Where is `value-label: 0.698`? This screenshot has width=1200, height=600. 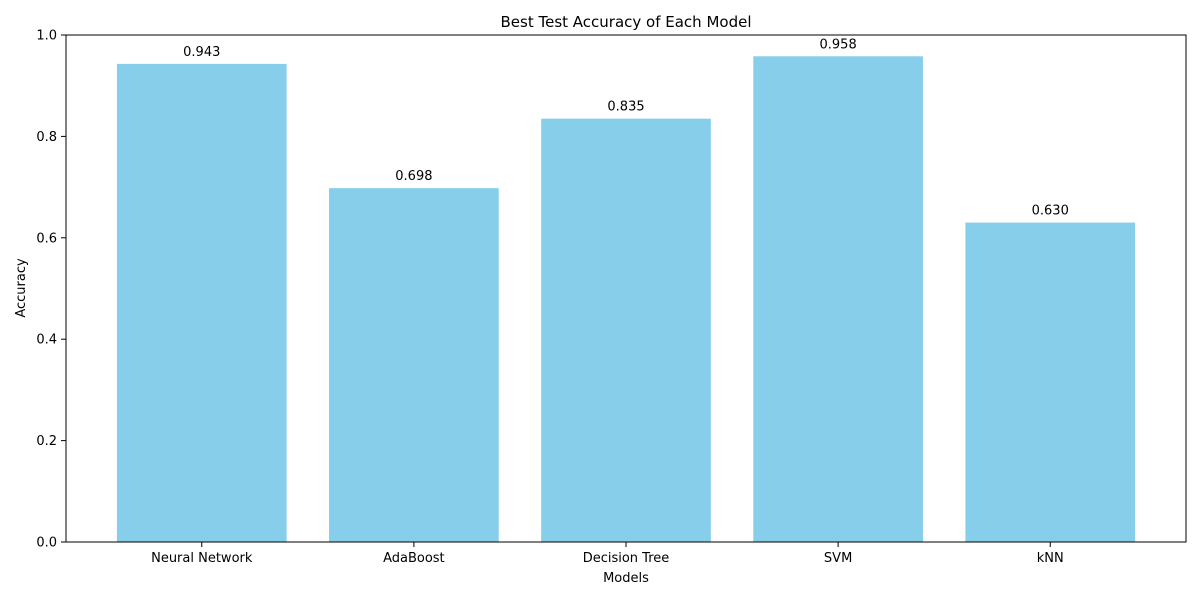
value-label: 0.698 is located at coordinates (413, 176).